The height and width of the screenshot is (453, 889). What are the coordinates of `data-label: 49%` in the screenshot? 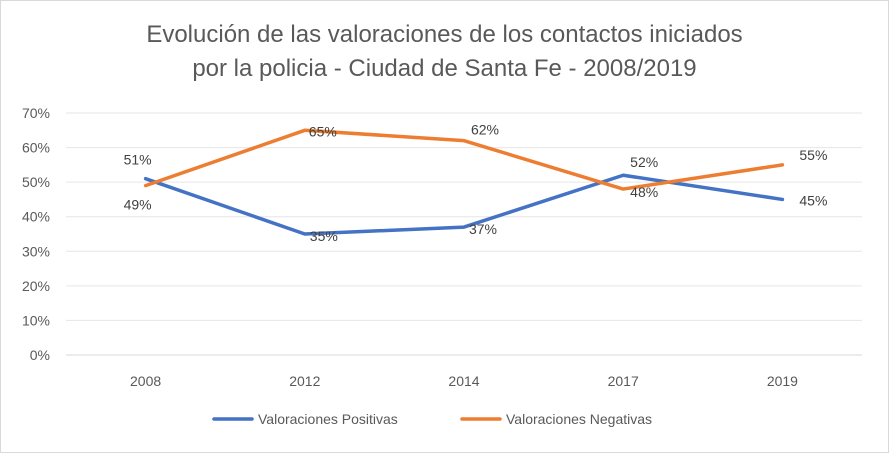 It's located at (138, 205).